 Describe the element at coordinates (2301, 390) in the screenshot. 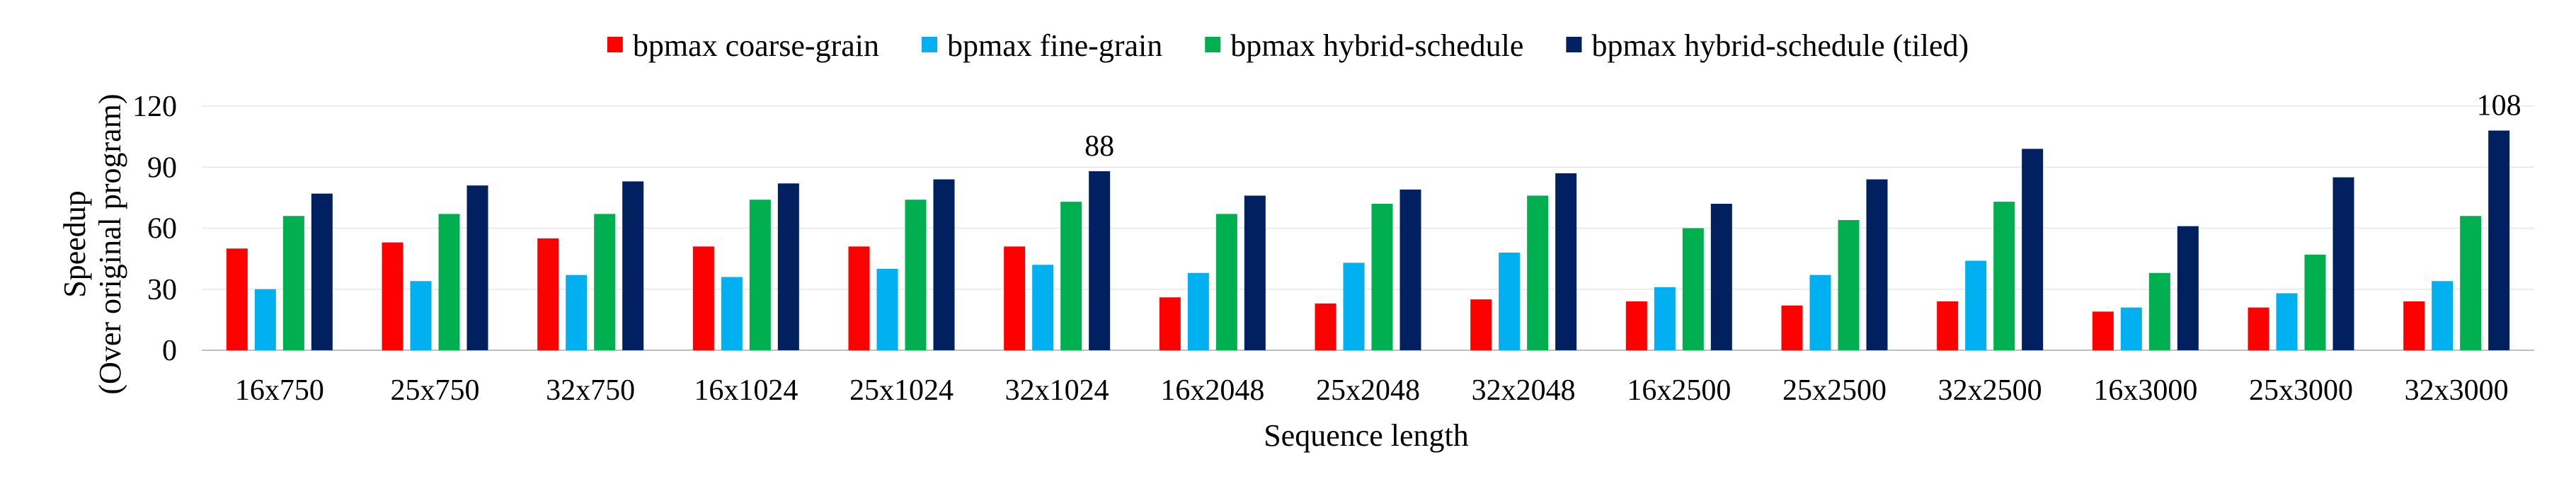

I see `x-tick-label: 25x3000` at that location.